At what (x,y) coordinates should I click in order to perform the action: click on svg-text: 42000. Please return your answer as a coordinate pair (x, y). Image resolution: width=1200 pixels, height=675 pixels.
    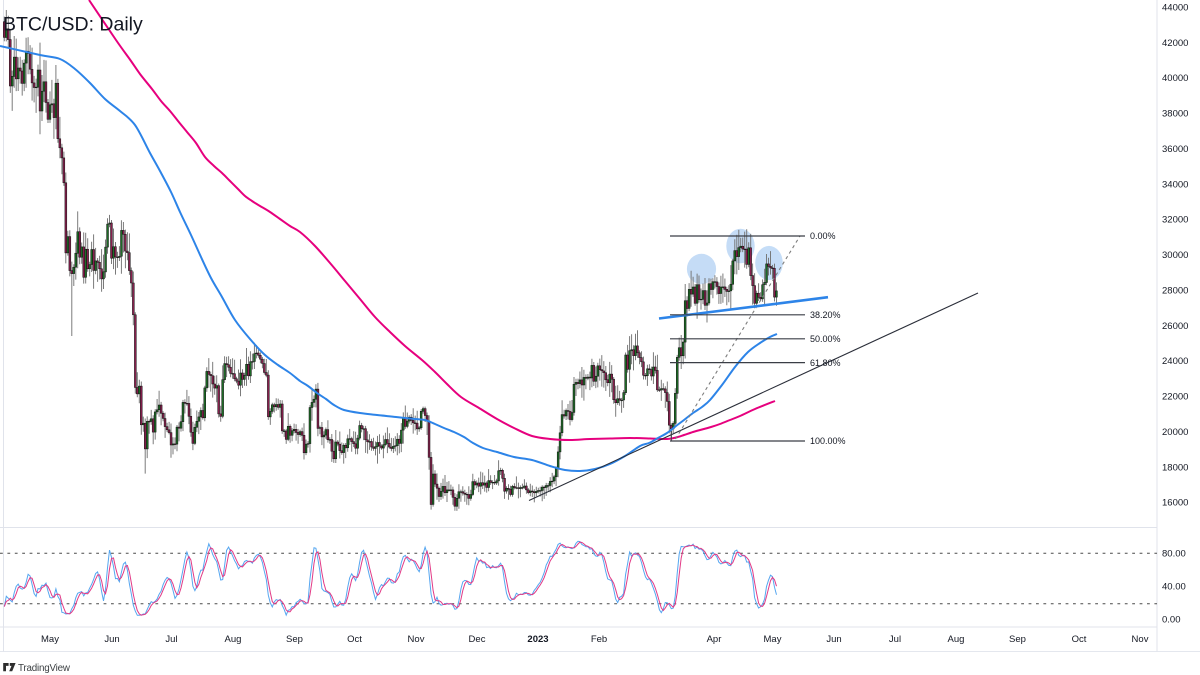
    Looking at the image, I should click on (1175, 43).